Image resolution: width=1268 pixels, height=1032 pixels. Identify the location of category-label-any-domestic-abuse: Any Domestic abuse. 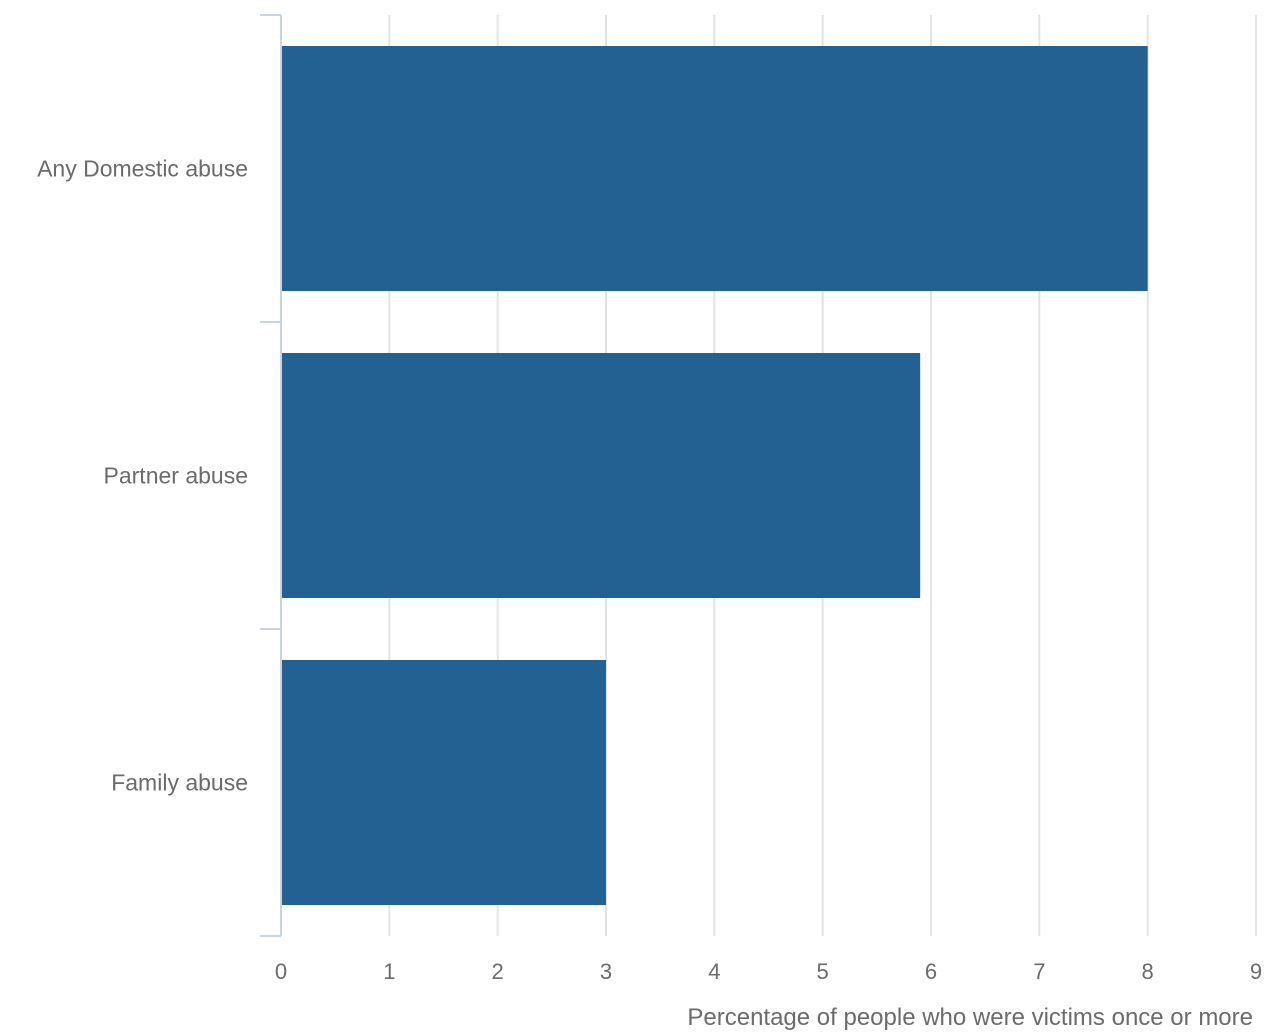
(142, 169).